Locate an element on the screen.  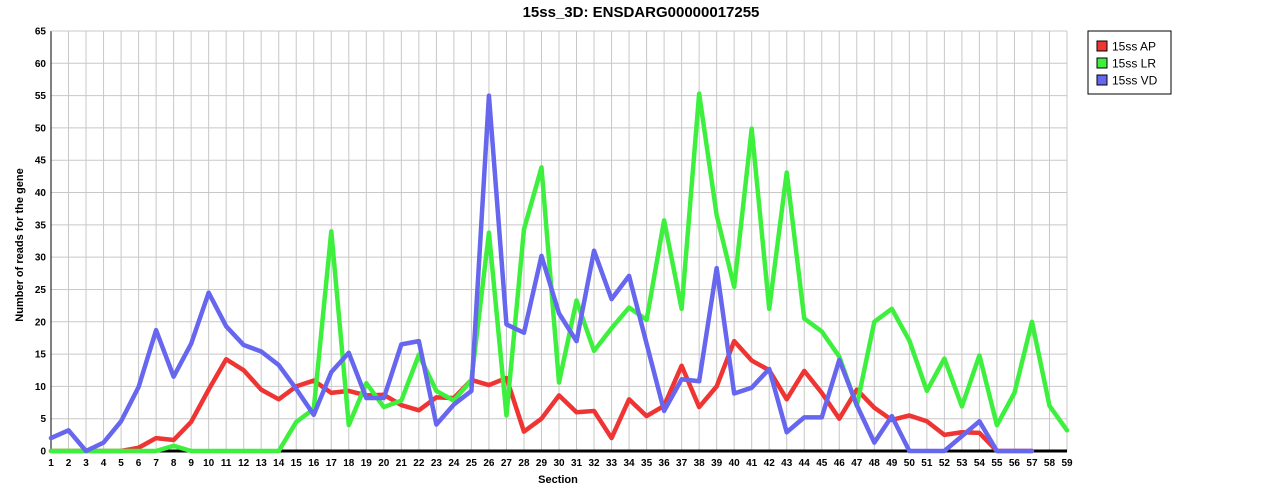
x-tick-label: 16 is located at coordinates (314, 463).